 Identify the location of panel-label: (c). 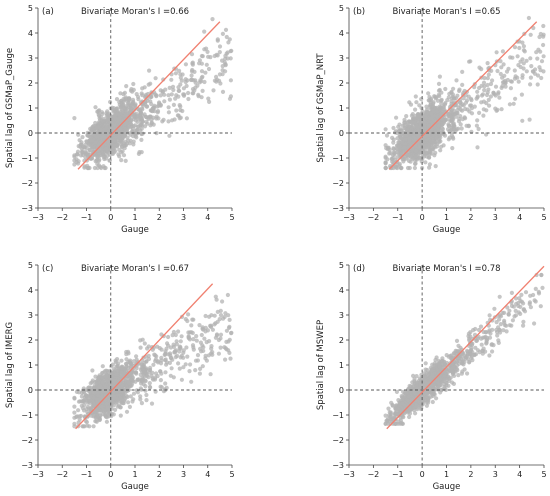
(47, 269).